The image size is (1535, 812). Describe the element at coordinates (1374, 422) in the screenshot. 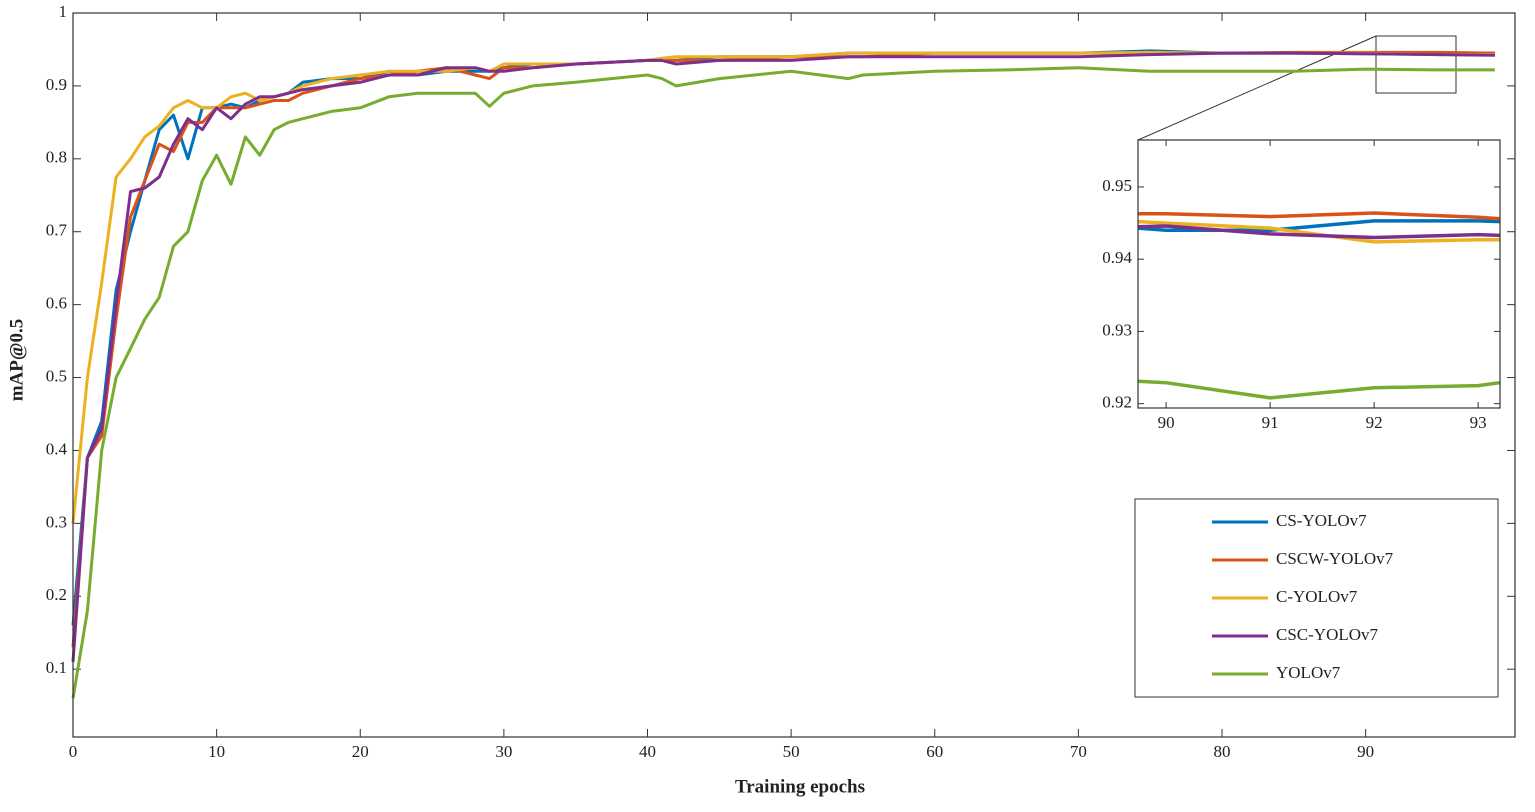

I see `x-tick-label: 92` at that location.